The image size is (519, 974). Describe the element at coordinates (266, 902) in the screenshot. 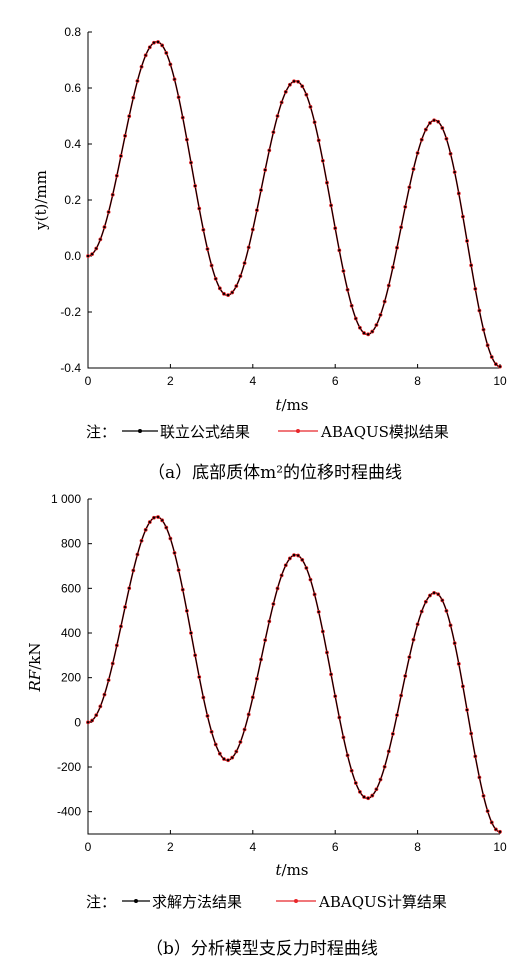

I see `chart-b-legend: 注： 求解方法结果 ABAQUS计算结果` at that location.